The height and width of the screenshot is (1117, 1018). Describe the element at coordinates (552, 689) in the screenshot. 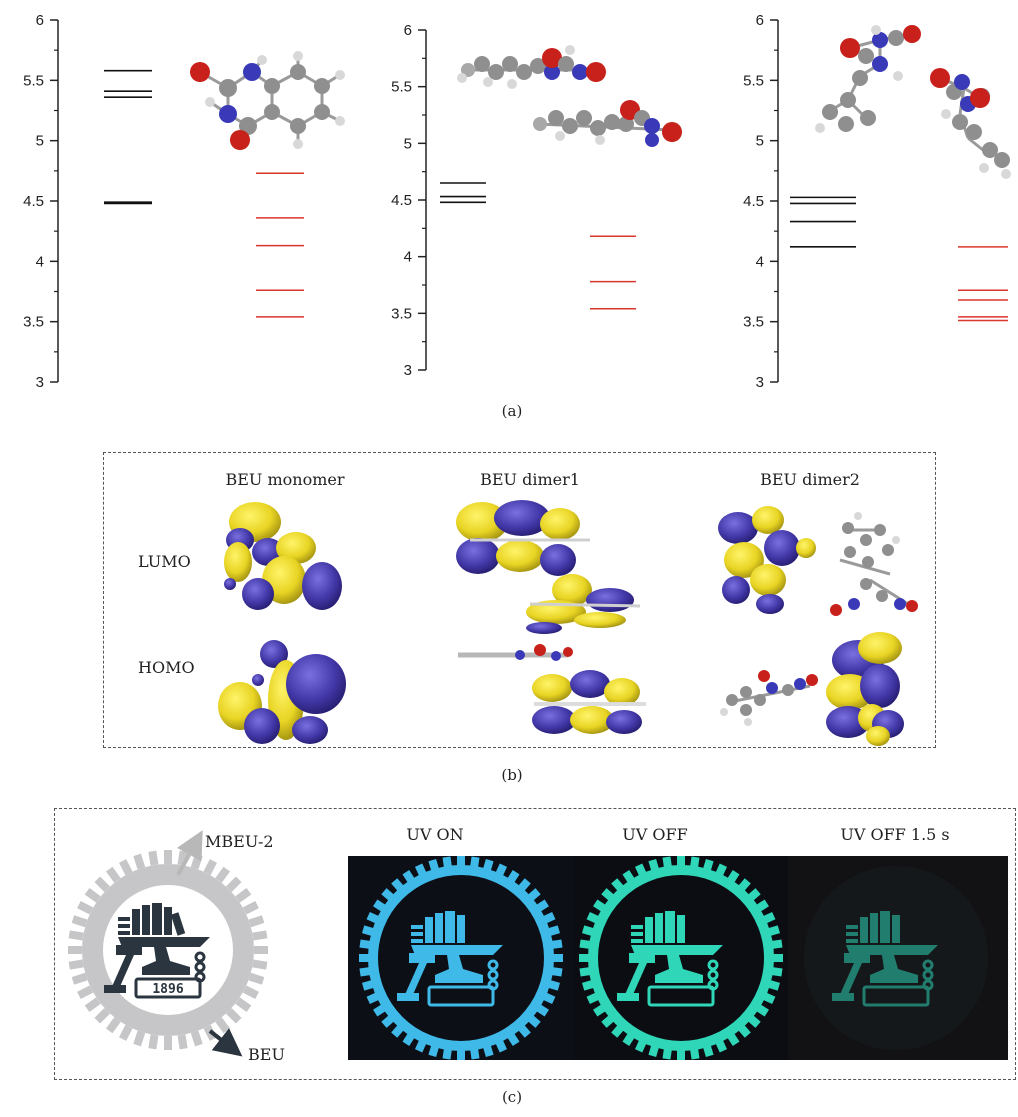

I see `orbital-dimer1-homo` at that location.